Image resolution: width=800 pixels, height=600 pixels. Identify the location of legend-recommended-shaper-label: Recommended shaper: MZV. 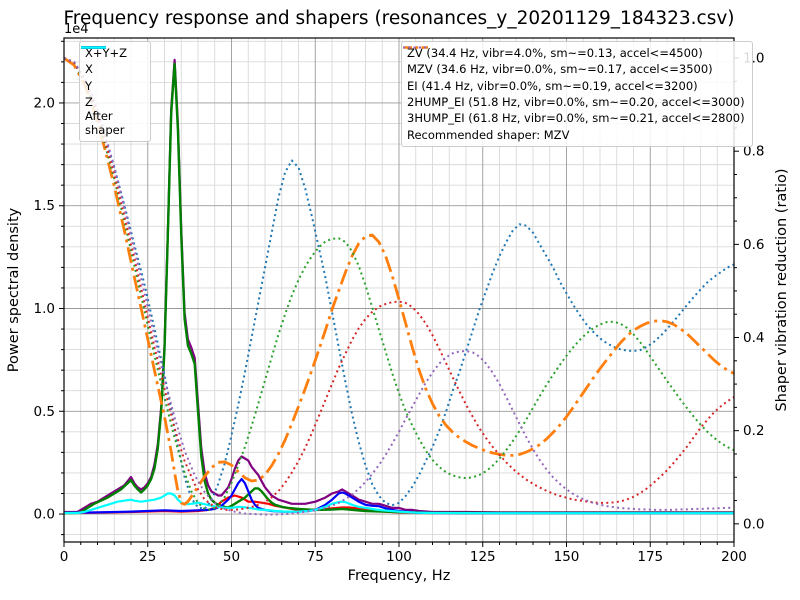
(488, 134).